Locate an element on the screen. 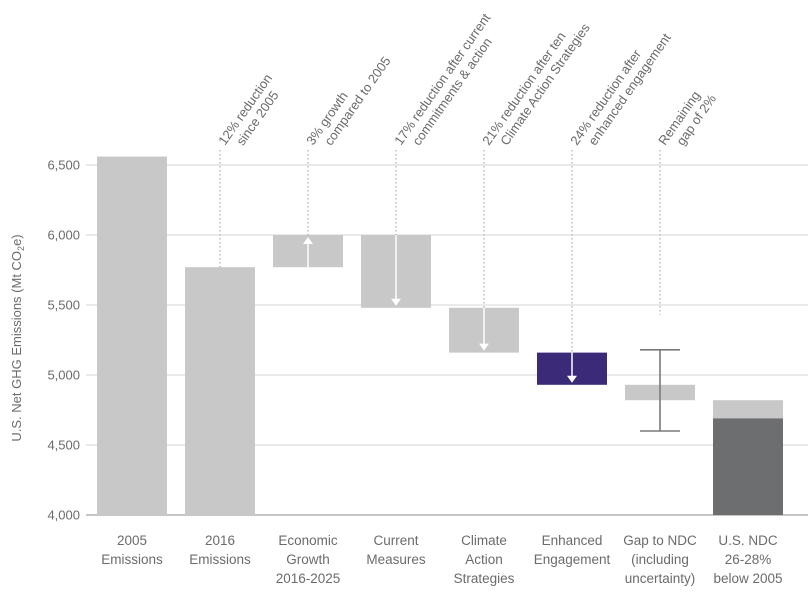 This screenshot has width=812, height=600. x-tick-label-line: 2016-2025 is located at coordinates (308, 578).